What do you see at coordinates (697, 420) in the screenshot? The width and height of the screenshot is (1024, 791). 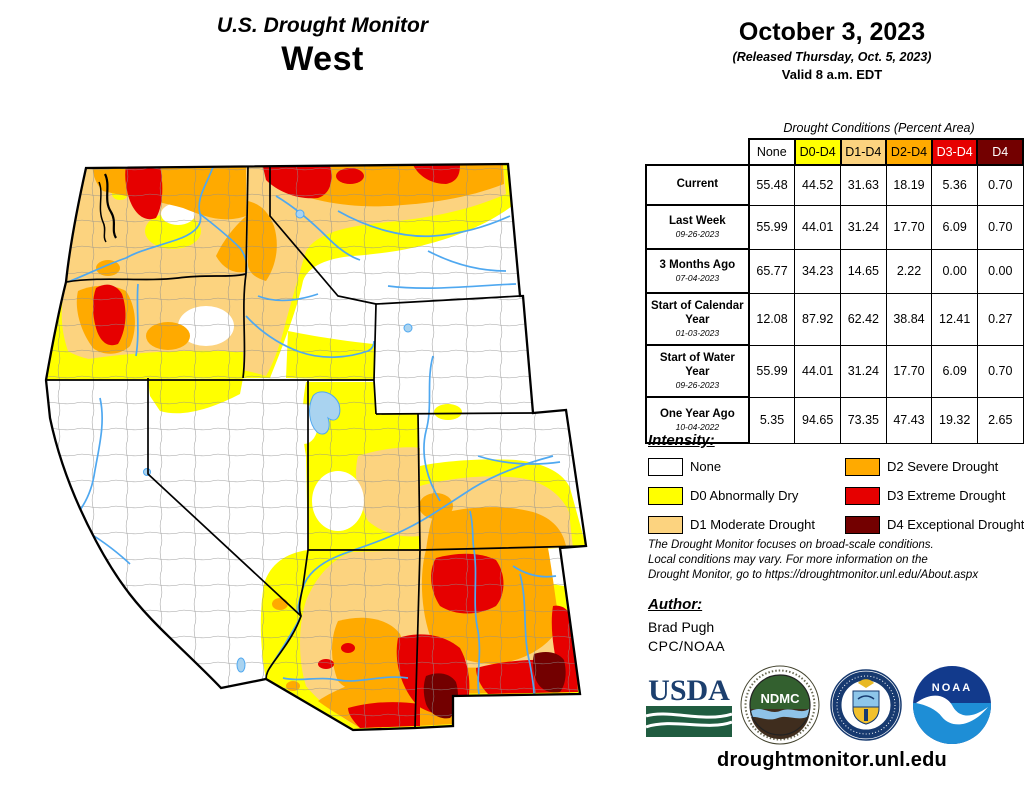 I see `row-label-one-year-ago: One Year Ago 10-04-2022` at bounding box center [697, 420].